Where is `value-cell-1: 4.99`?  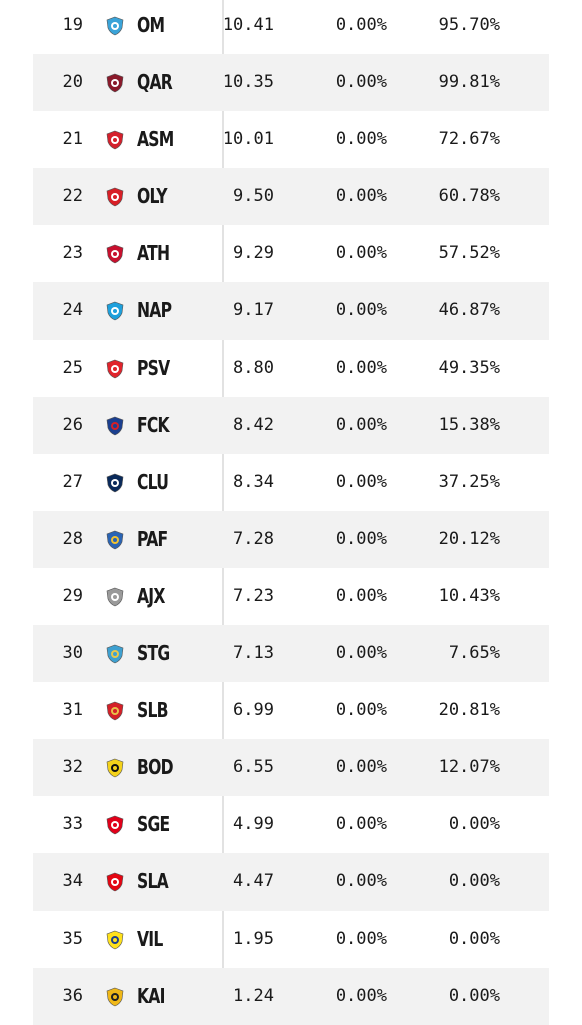
value-cell-1: 4.99 is located at coordinates (253, 824).